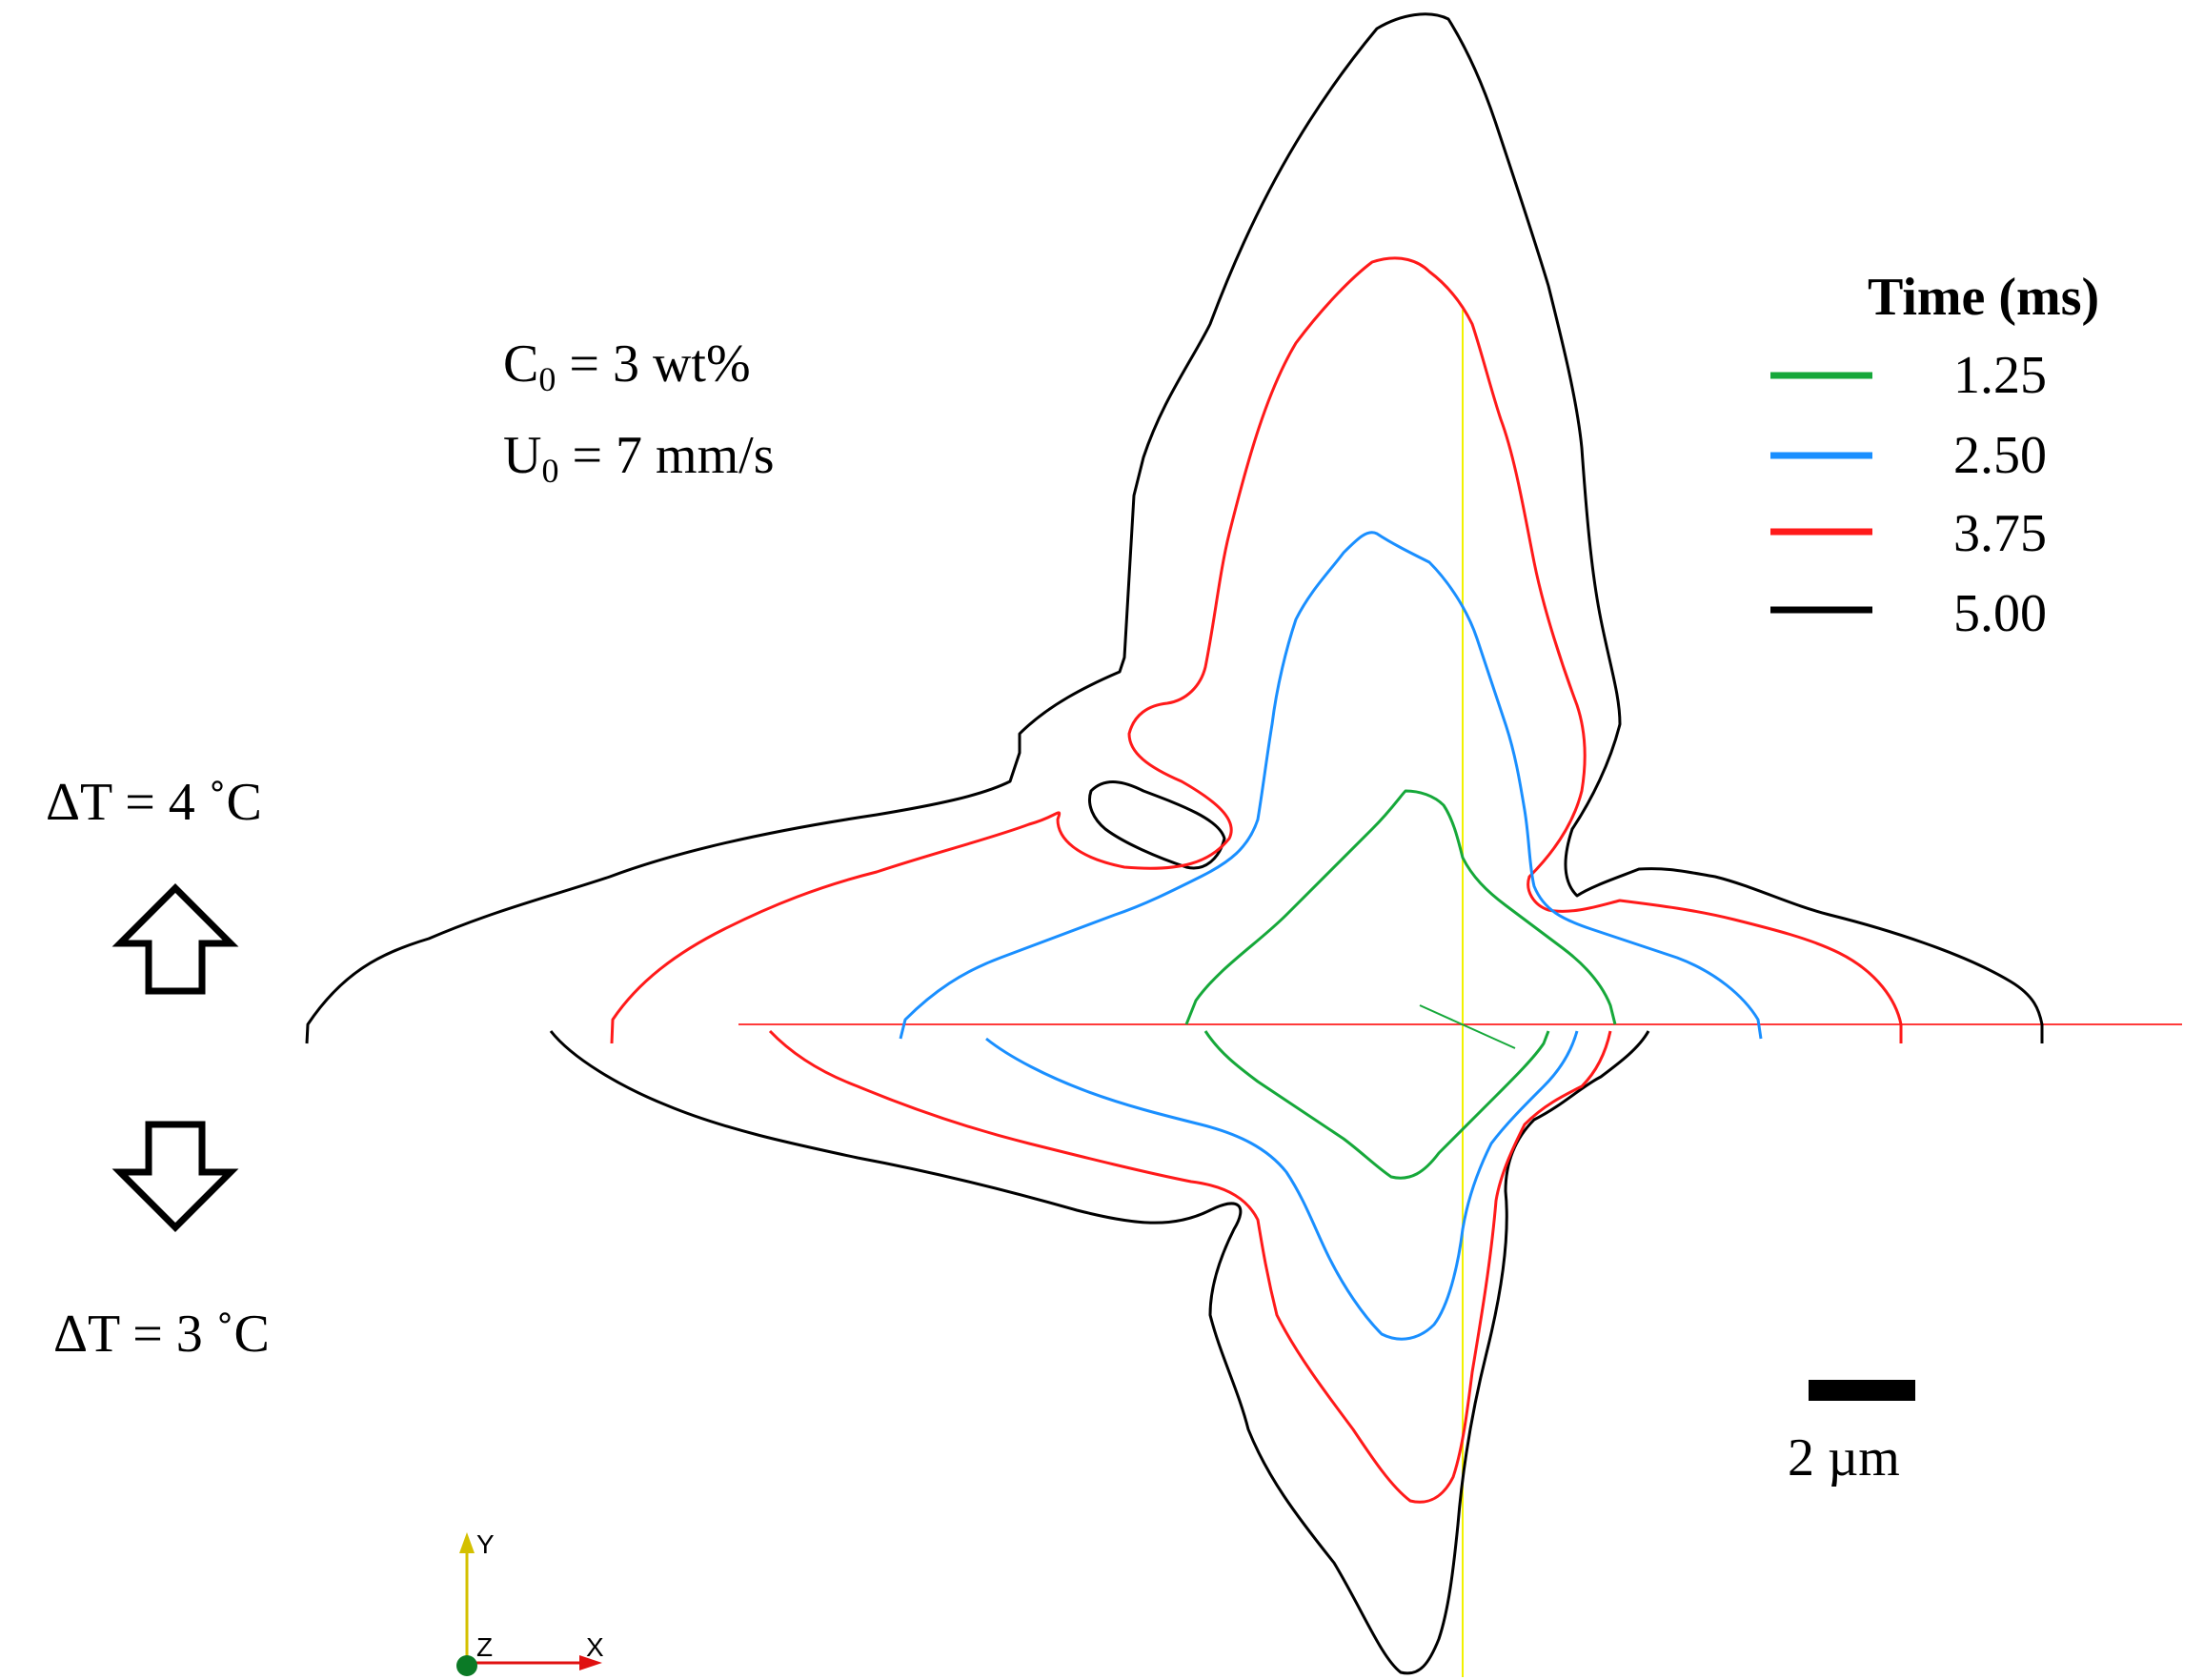  I want to click on legend-label-1.25: 1.25, so click(2000, 375).